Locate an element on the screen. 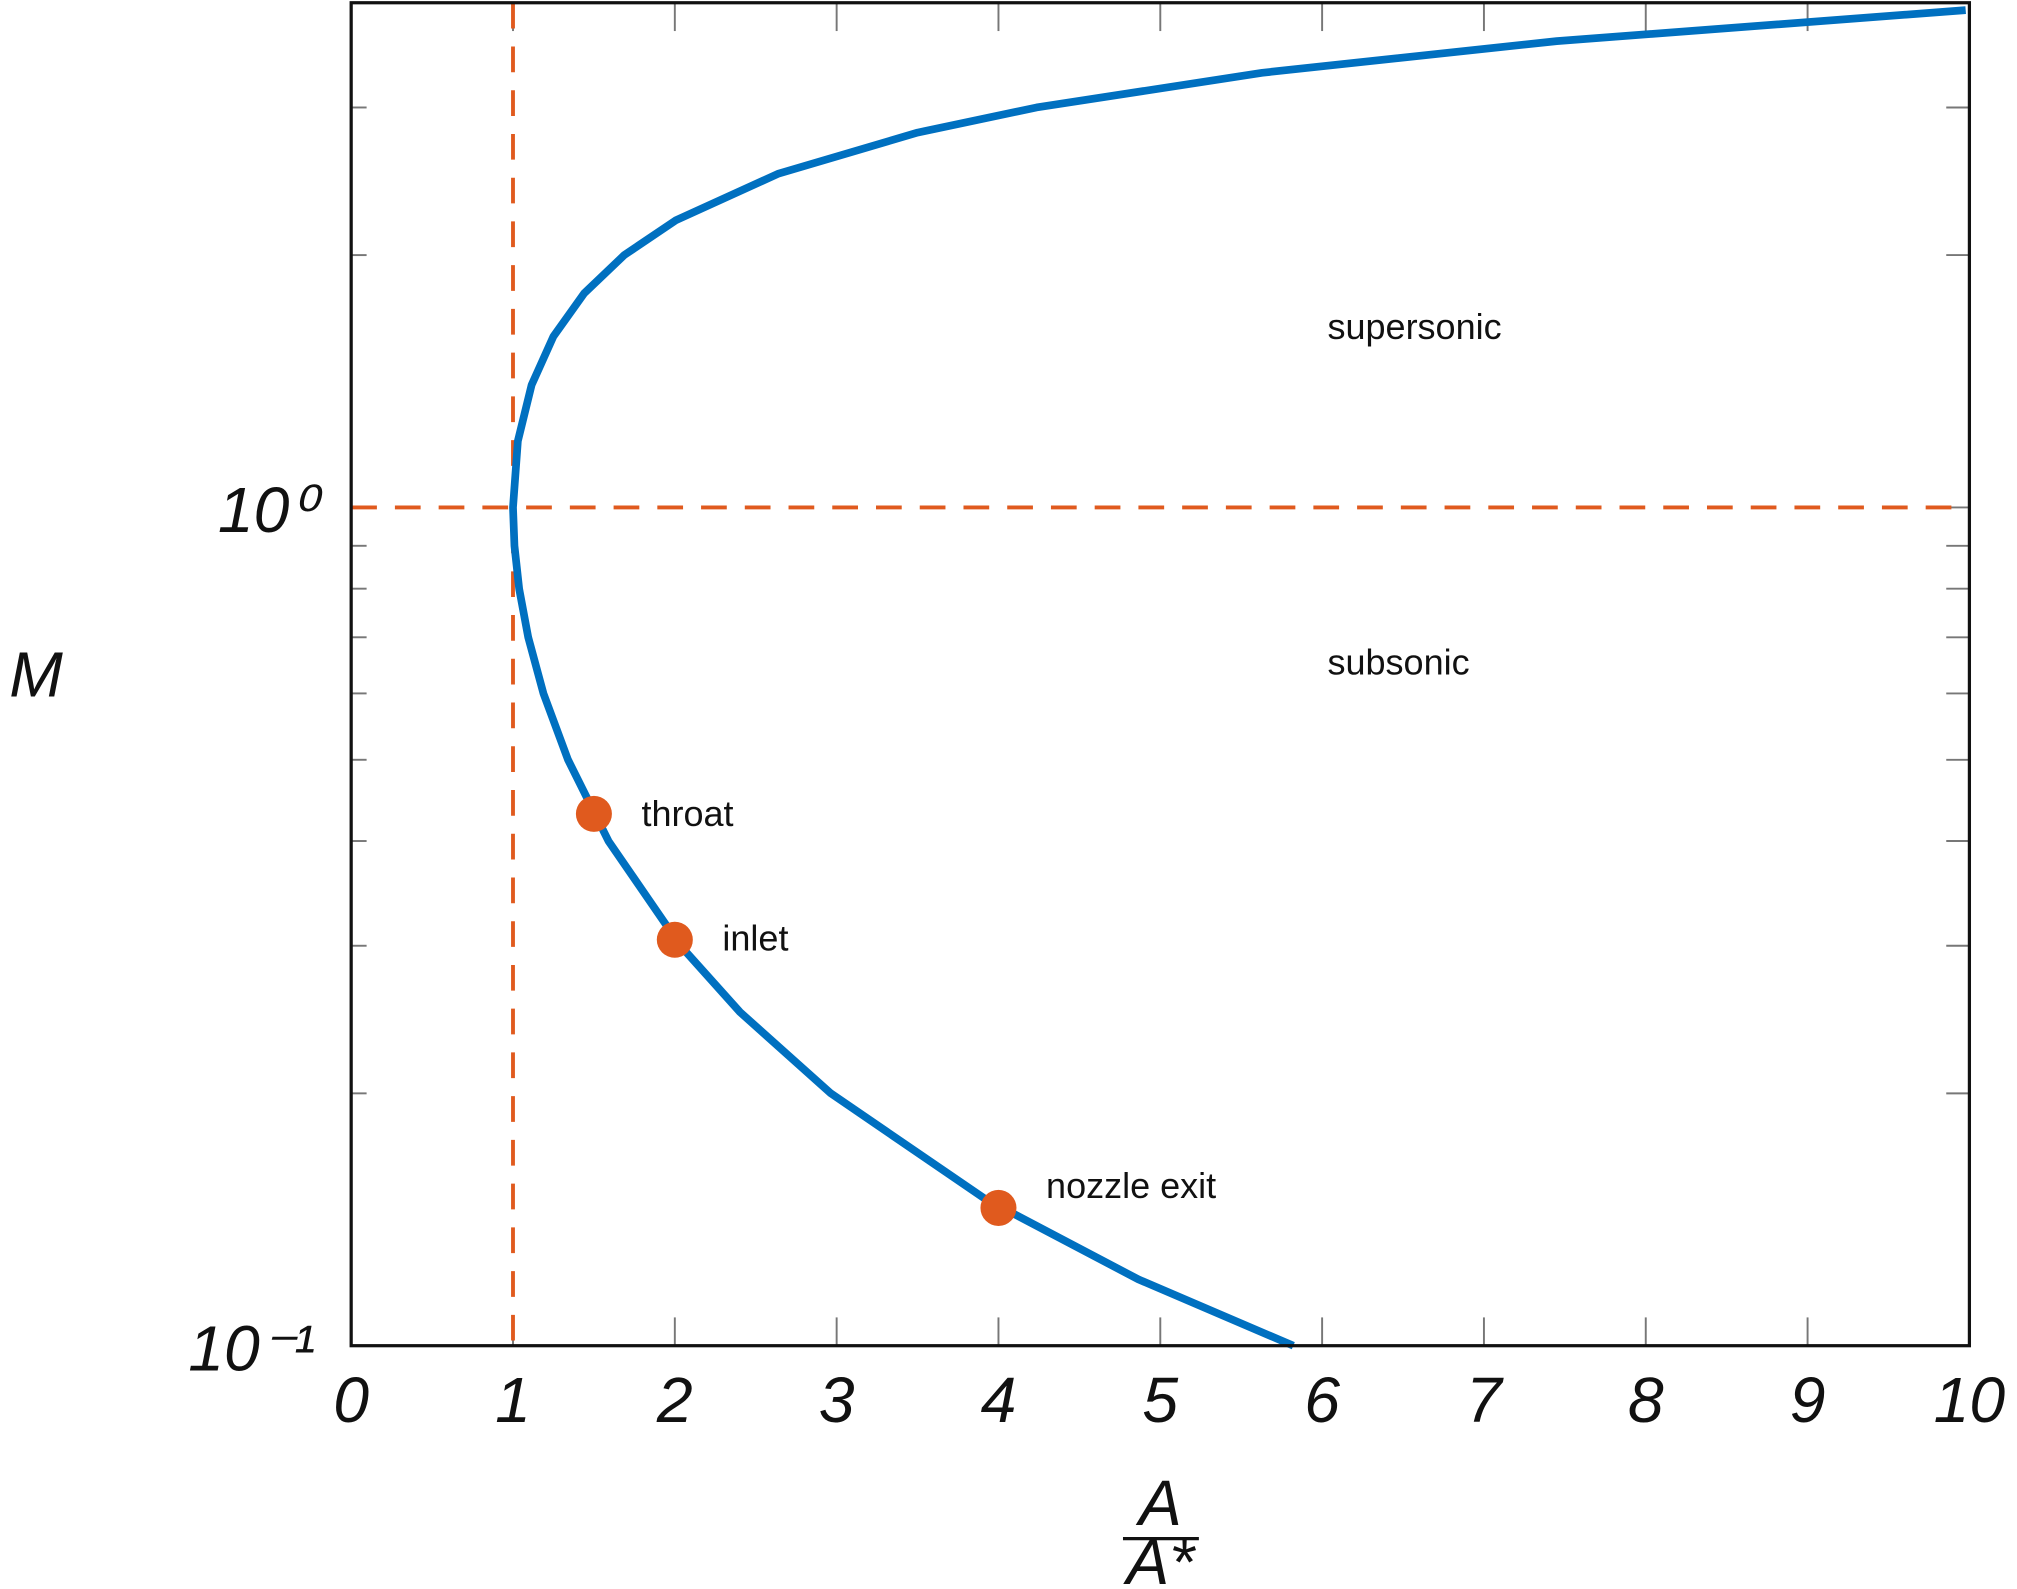 The image size is (2017, 1589). x-tick-label: 7 is located at coordinates (1485, 1400).